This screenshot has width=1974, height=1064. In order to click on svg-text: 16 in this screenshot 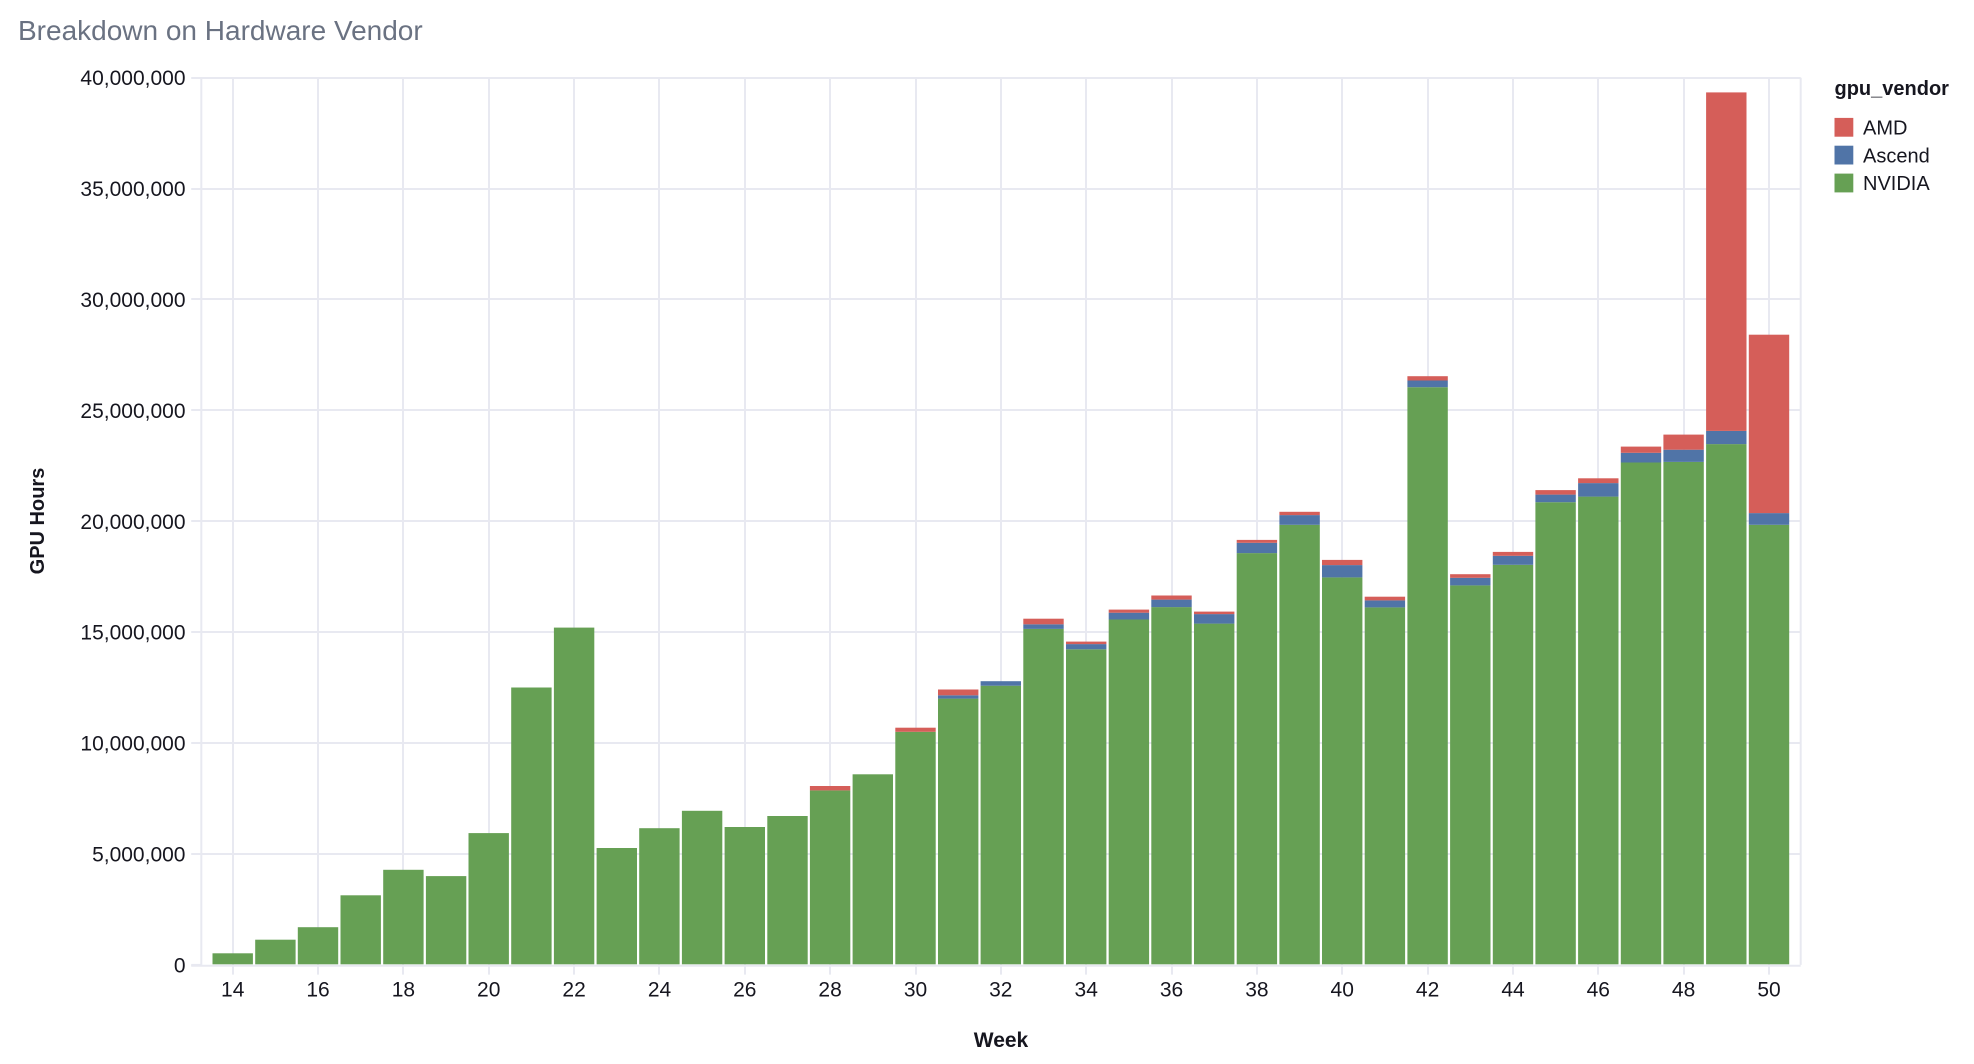, I will do `click(317, 990)`.